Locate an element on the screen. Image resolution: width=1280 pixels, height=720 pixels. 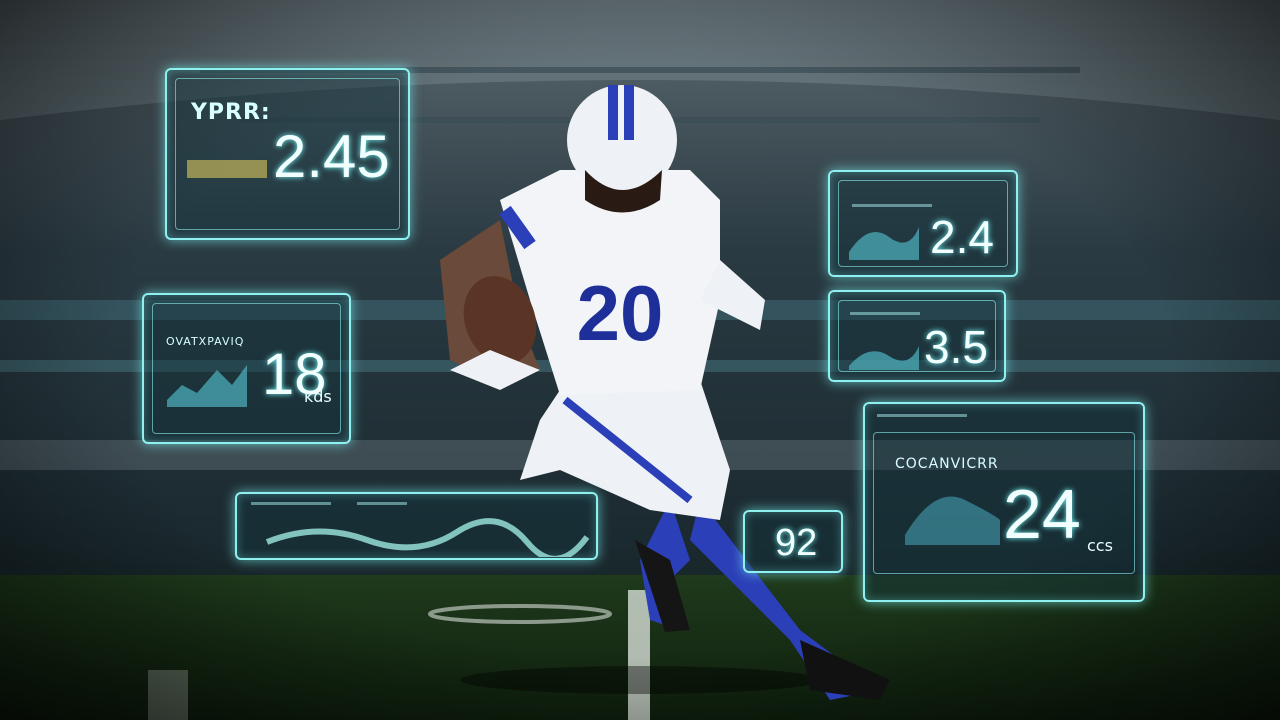
panel-unit: ccs is located at coordinates (1100, 545).